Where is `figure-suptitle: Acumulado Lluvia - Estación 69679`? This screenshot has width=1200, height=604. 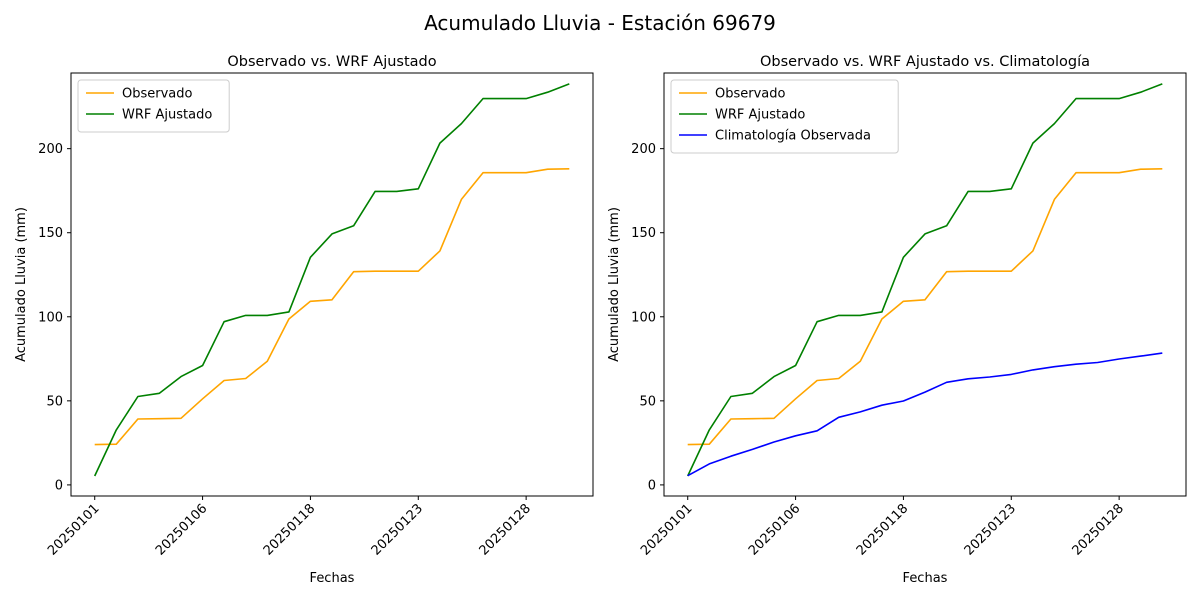 figure-suptitle: Acumulado Lluvia - Estación 69679 is located at coordinates (600, 23).